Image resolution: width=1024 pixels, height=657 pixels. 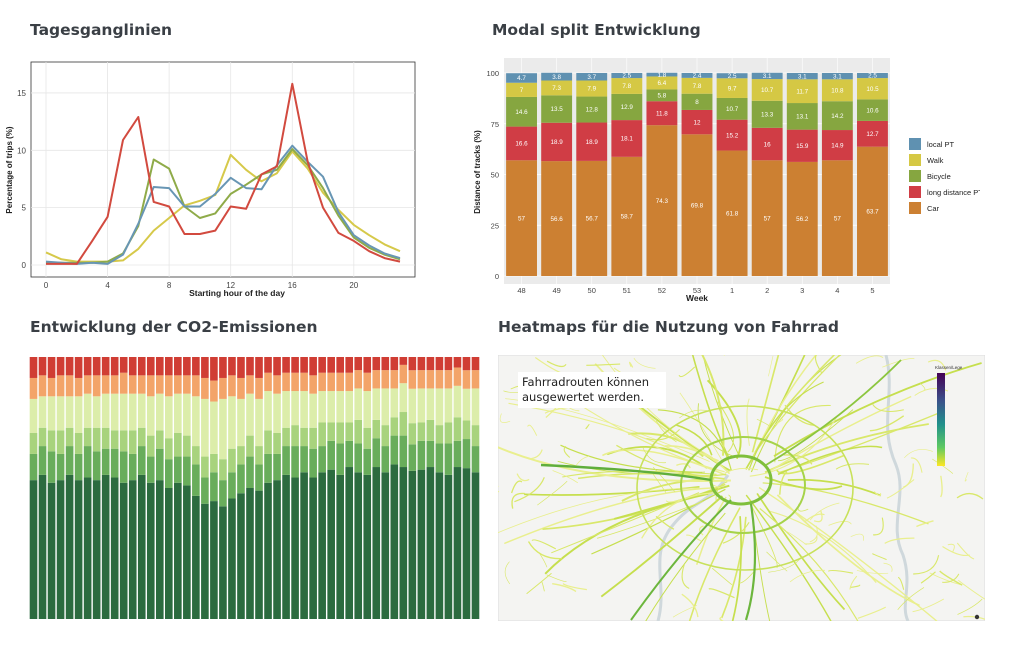 I want to click on legend-label: Bicycle, so click(x=939, y=176).